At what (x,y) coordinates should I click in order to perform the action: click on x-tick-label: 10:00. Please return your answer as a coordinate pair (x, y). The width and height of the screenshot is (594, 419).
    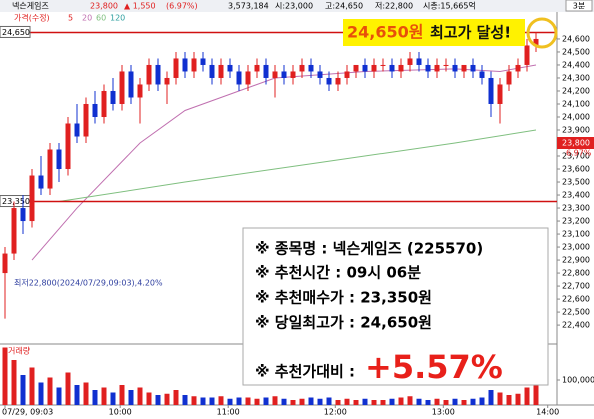
    Looking at the image, I should click on (120, 412).